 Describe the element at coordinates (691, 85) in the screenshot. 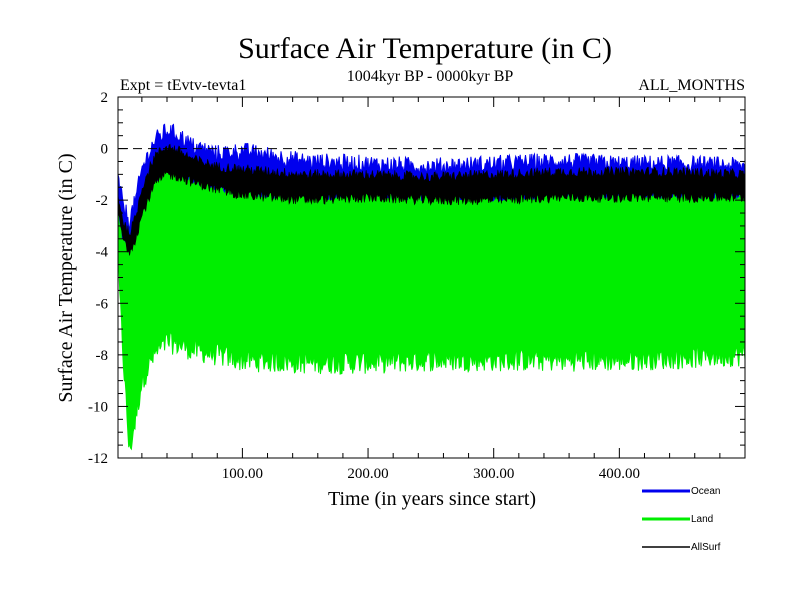

I see `months-label: ALL_MONTHS` at that location.